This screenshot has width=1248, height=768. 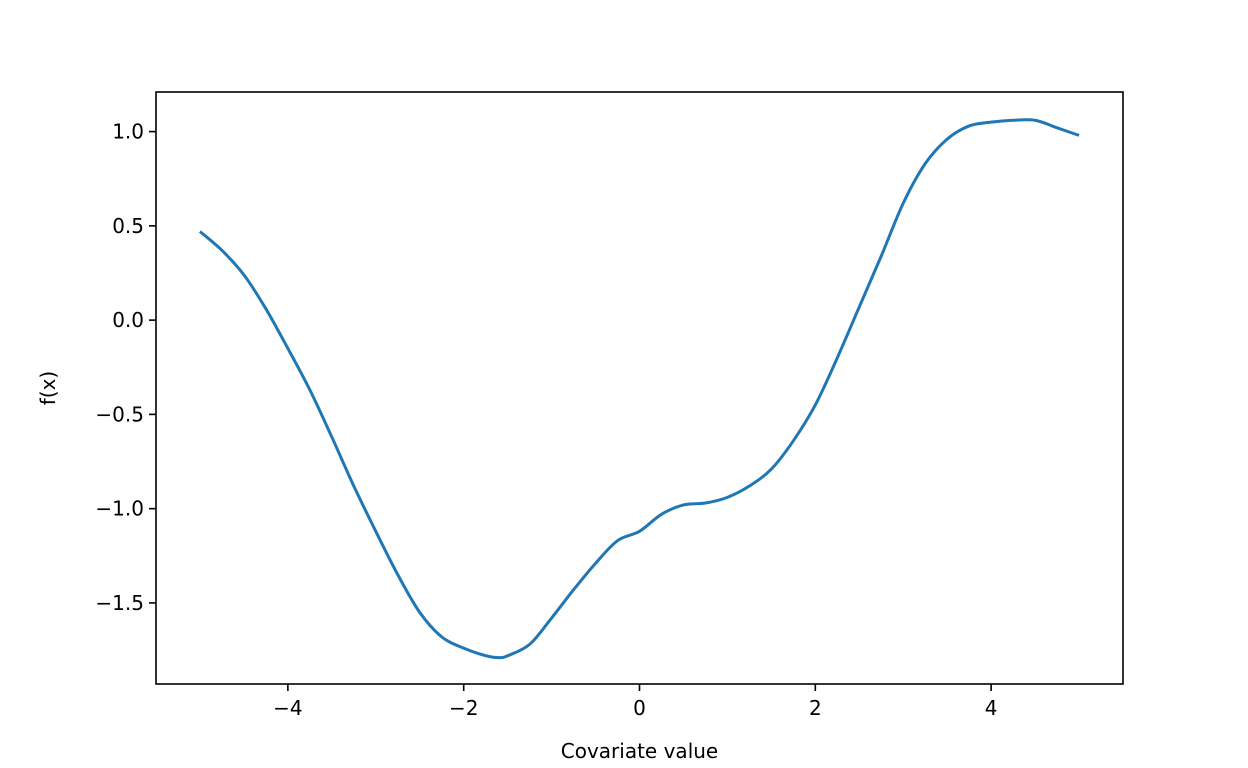 I want to click on x-tick-label: 2, so click(x=815, y=708).